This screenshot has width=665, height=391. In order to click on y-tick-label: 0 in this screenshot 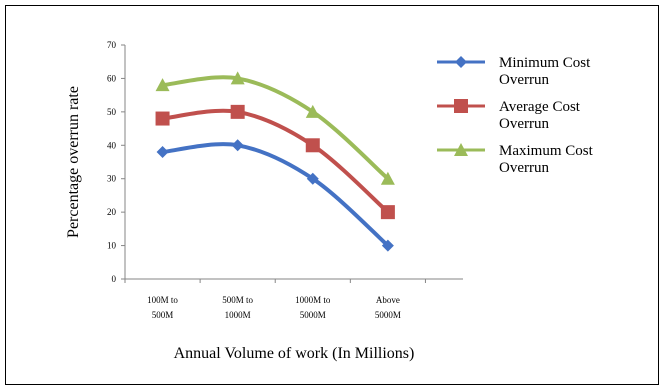, I will do `click(114, 279)`.